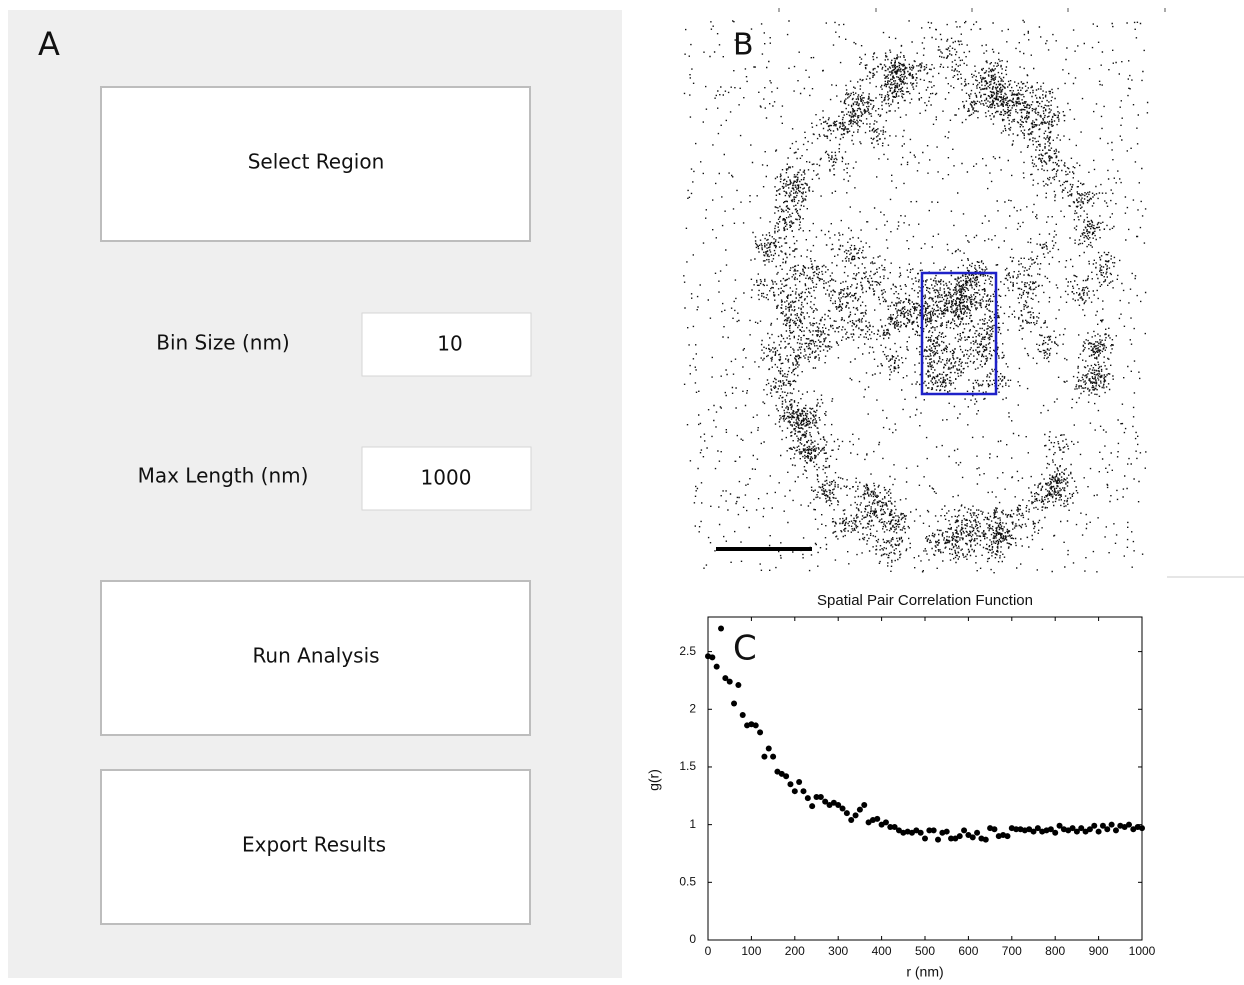 Image resolution: width=1244 pixels, height=985 pixels. I want to click on x-axis-label: r (nm), so click(924, 972).